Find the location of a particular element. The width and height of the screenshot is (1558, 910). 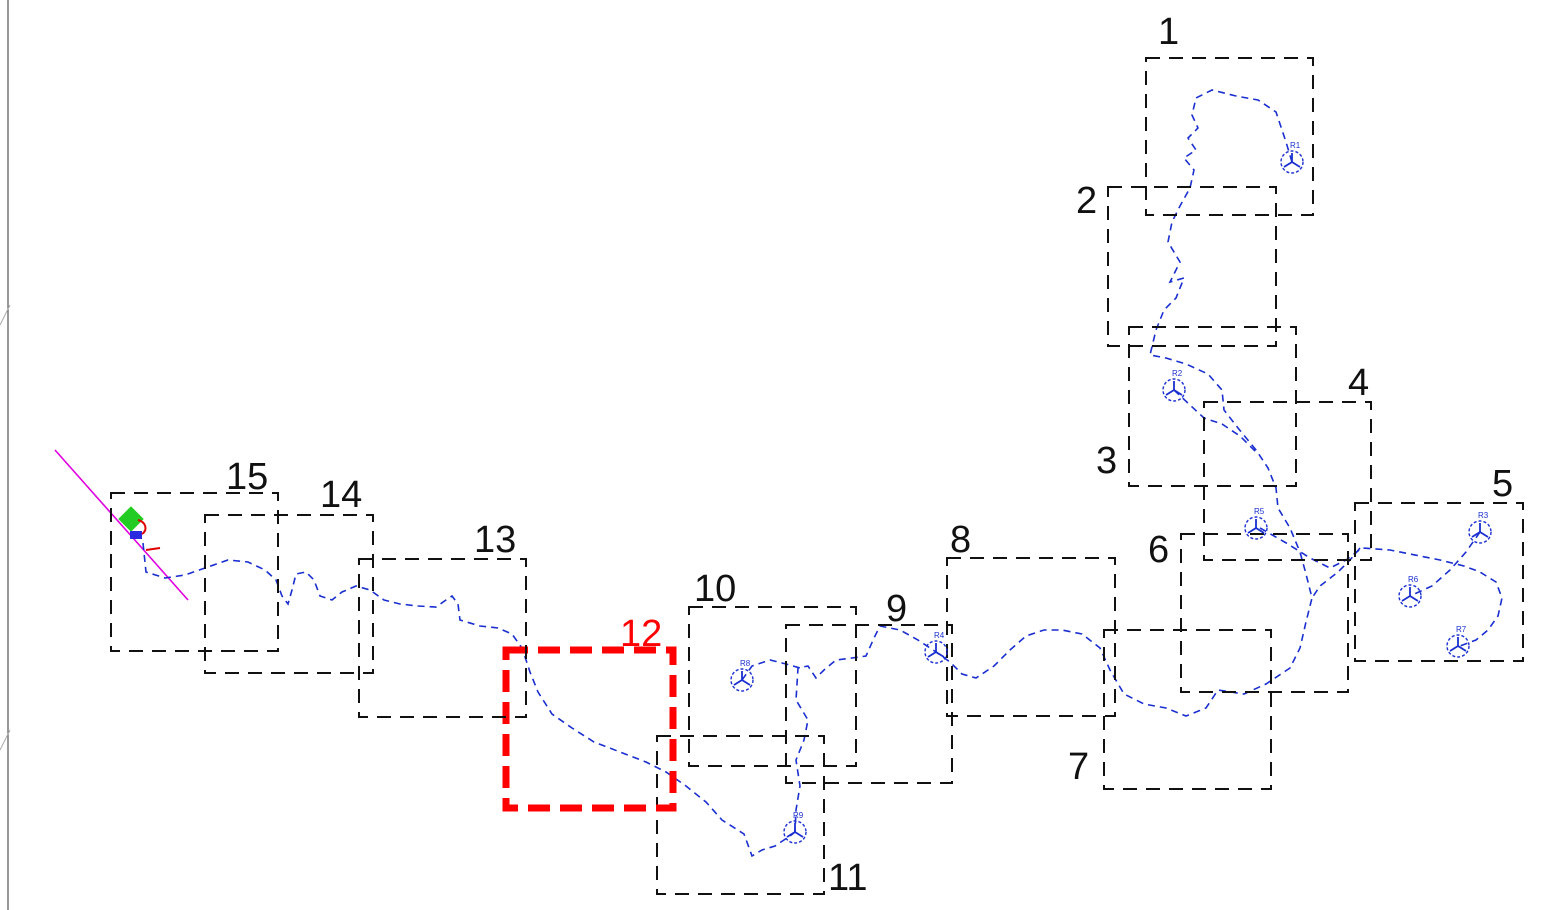

turbine-icon: R7 is located at coordinates (1458, 641).